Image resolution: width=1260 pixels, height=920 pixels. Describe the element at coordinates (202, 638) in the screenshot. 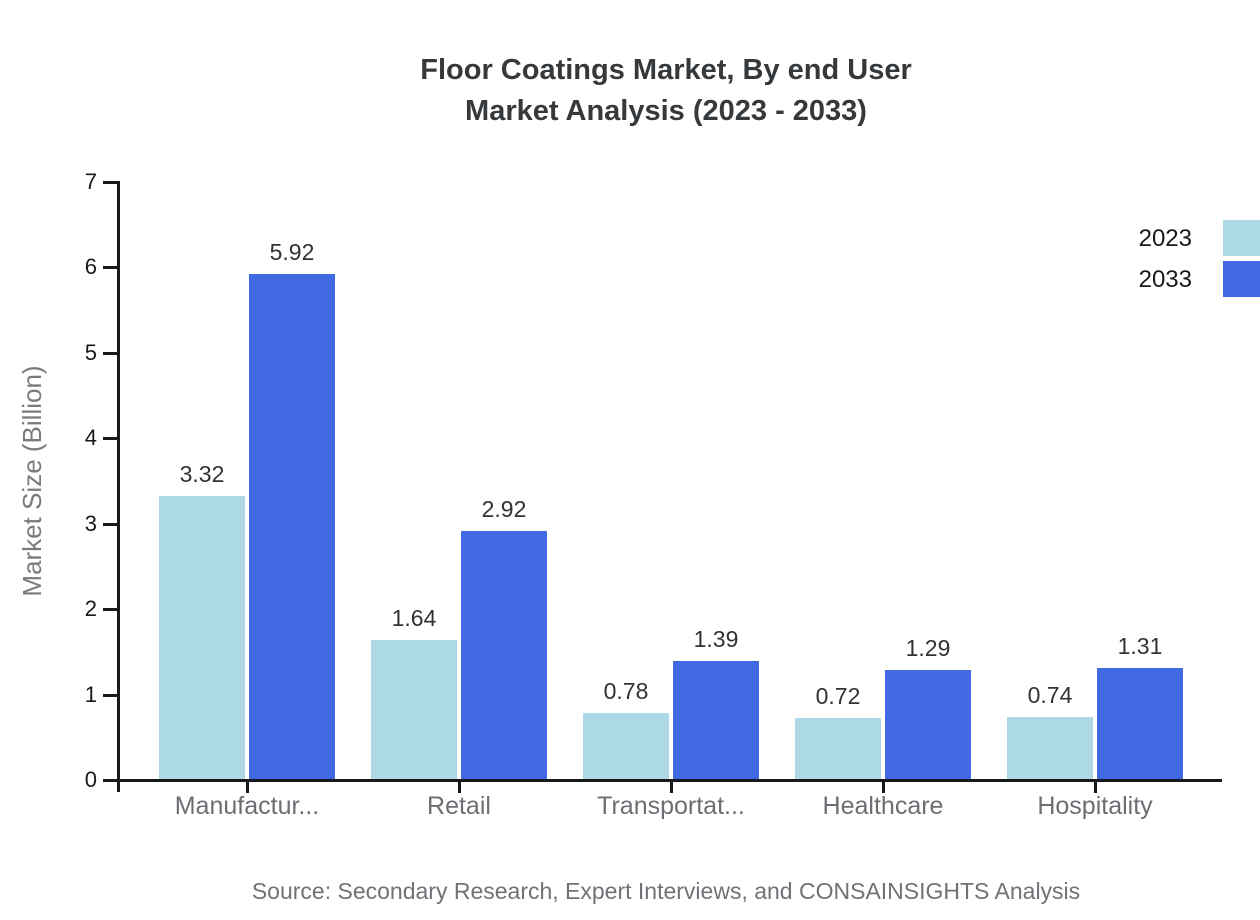

I see `bar-2023-manufactur` at that location.